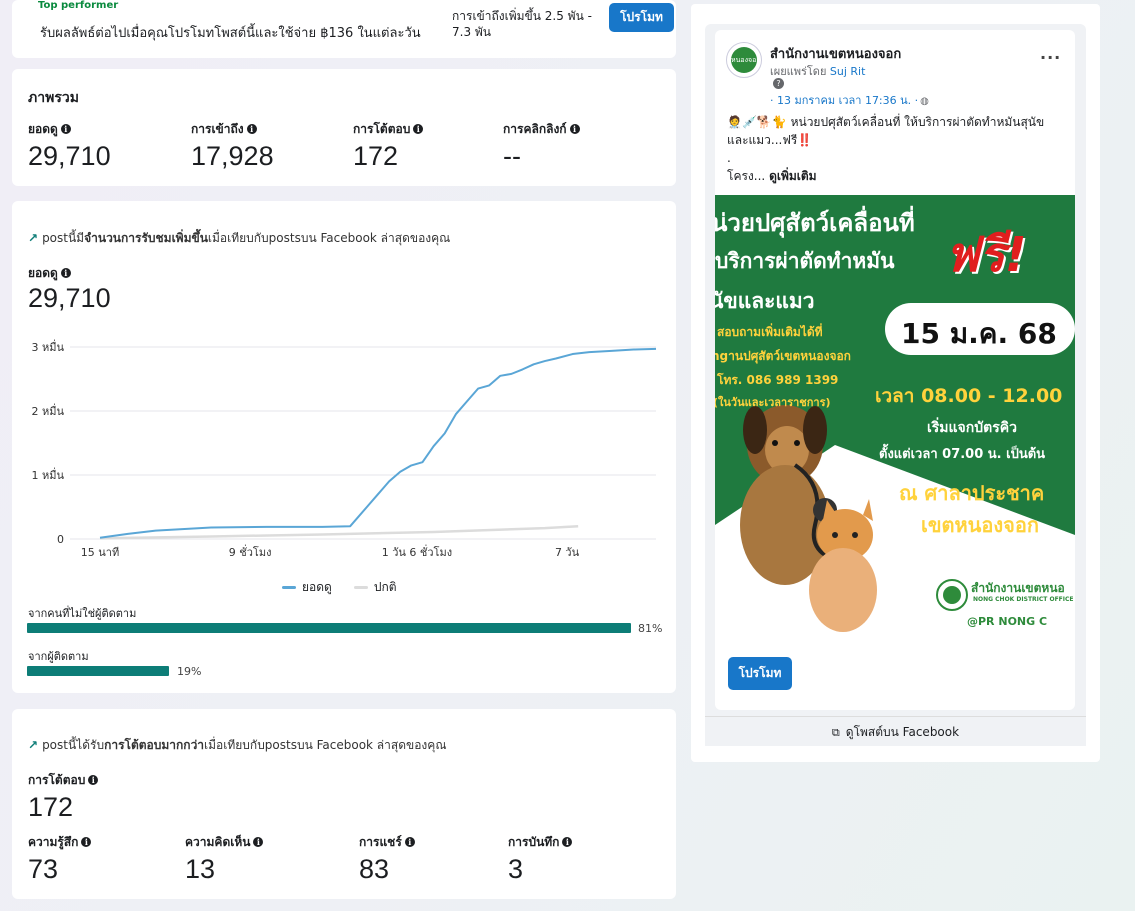 The image size is (1135, 911). What do you see at coordinates (972, 493) in the screenshot?
I see `image-text: ณ ศาลาประชาค` at bounding box center [972, 493].